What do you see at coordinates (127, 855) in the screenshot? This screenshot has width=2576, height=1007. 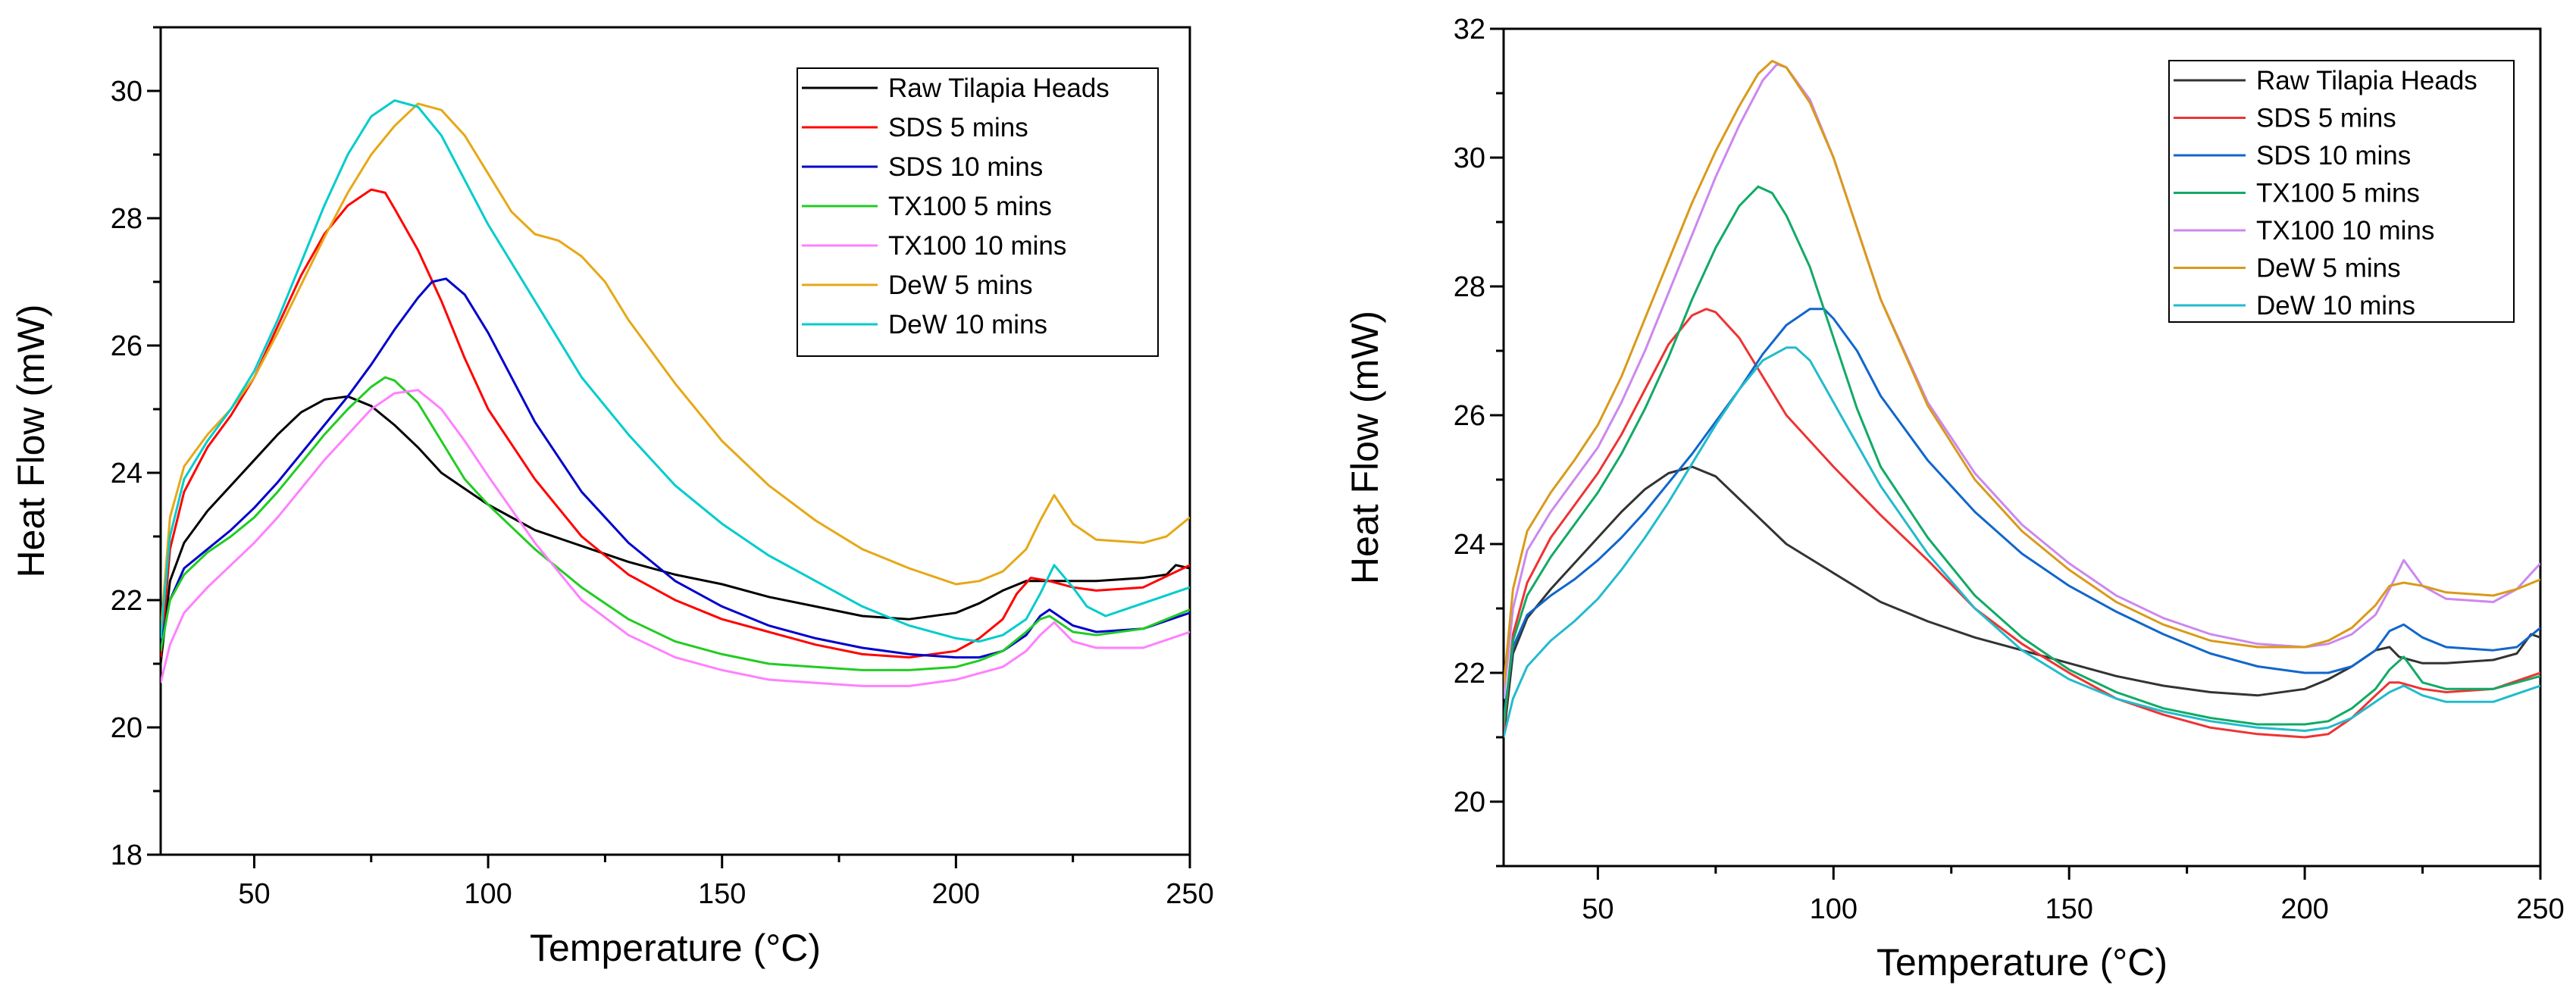 I see `y-tick-label: 18` at bounding box center [127, 855].